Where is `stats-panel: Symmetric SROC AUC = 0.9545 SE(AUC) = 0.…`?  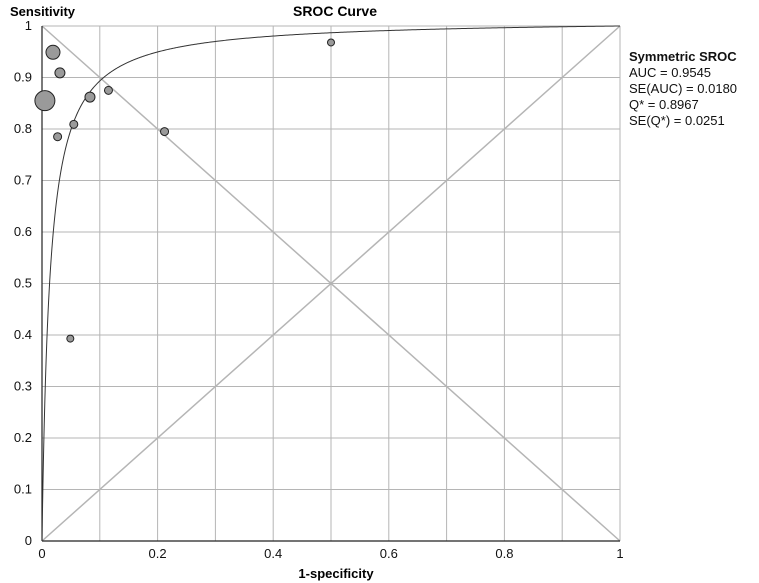 stats-panel: Symmetric SROC AUC = 0.9545 SE(AUC) = 0.… is located at coordinates (683, 89).